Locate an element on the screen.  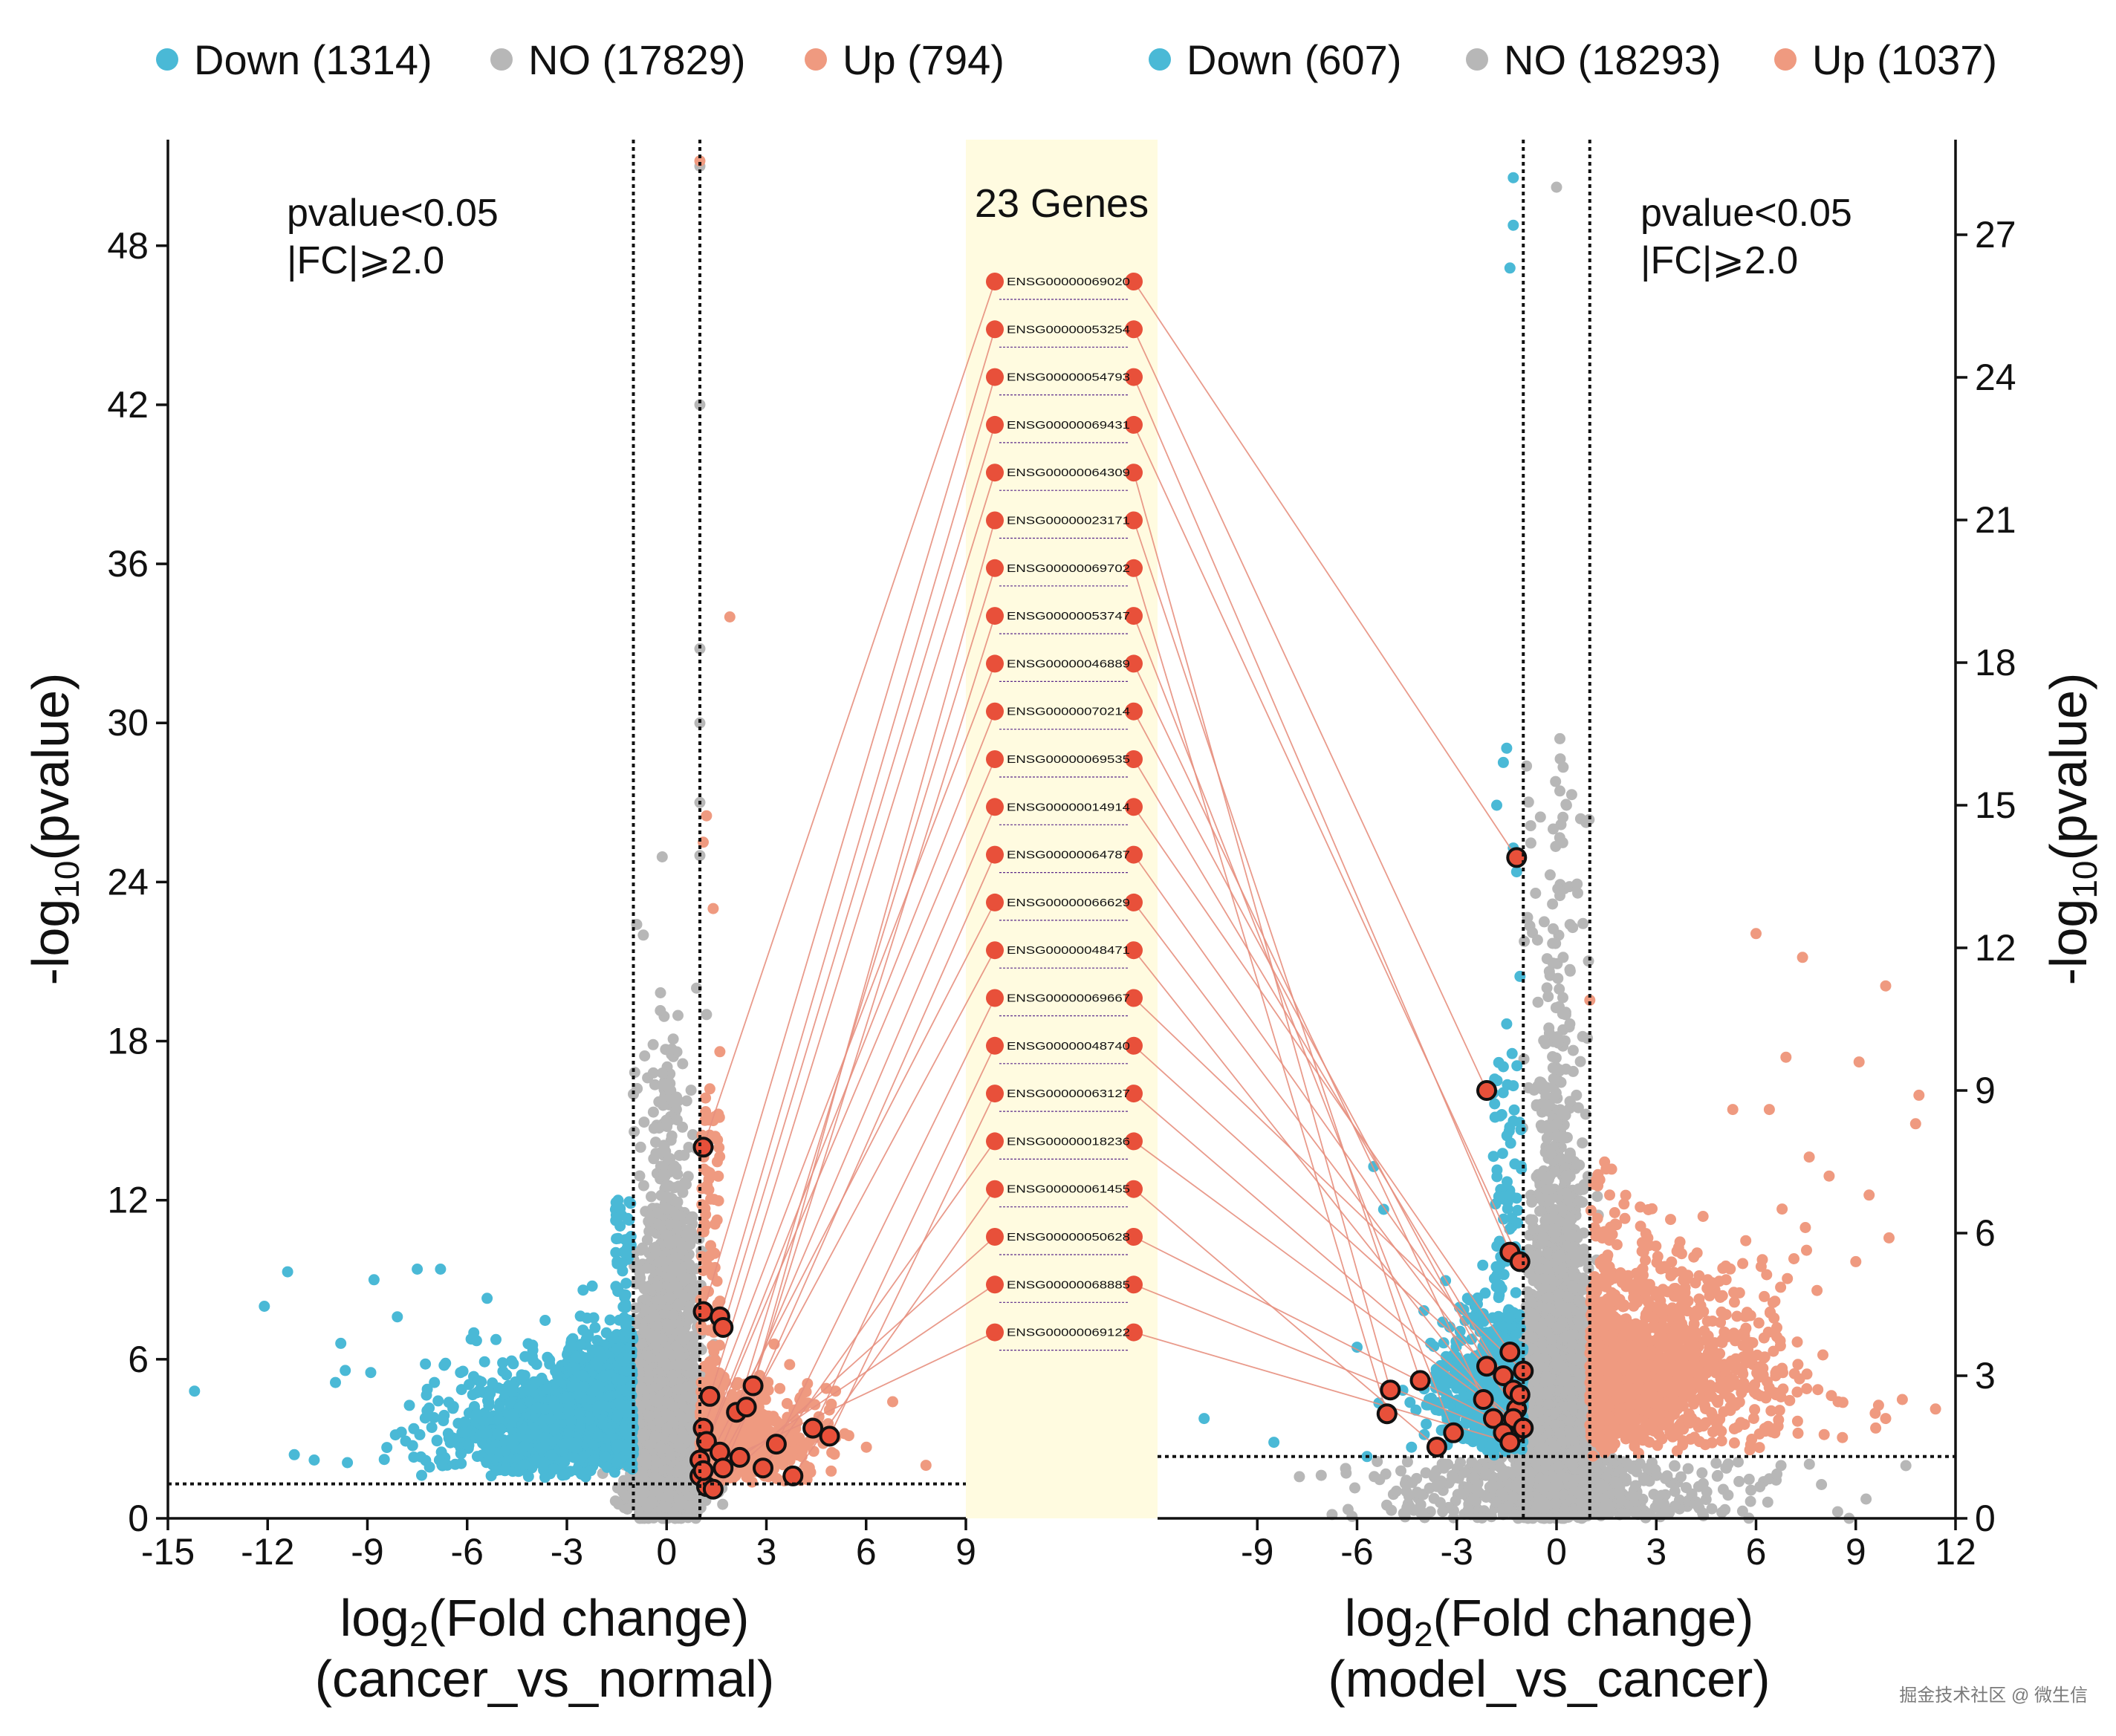
genes-band-fill is located at coordinates (1062, 829).